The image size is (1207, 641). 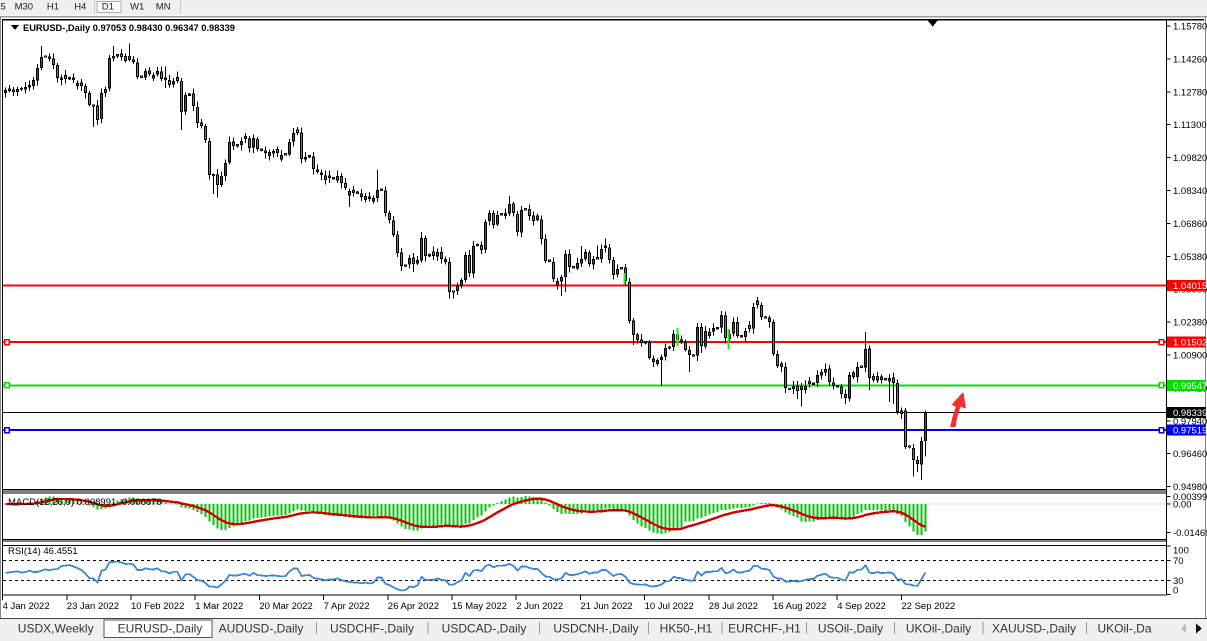 I want to click on svg-text: 1.11300, so click(x=1190, y=125).